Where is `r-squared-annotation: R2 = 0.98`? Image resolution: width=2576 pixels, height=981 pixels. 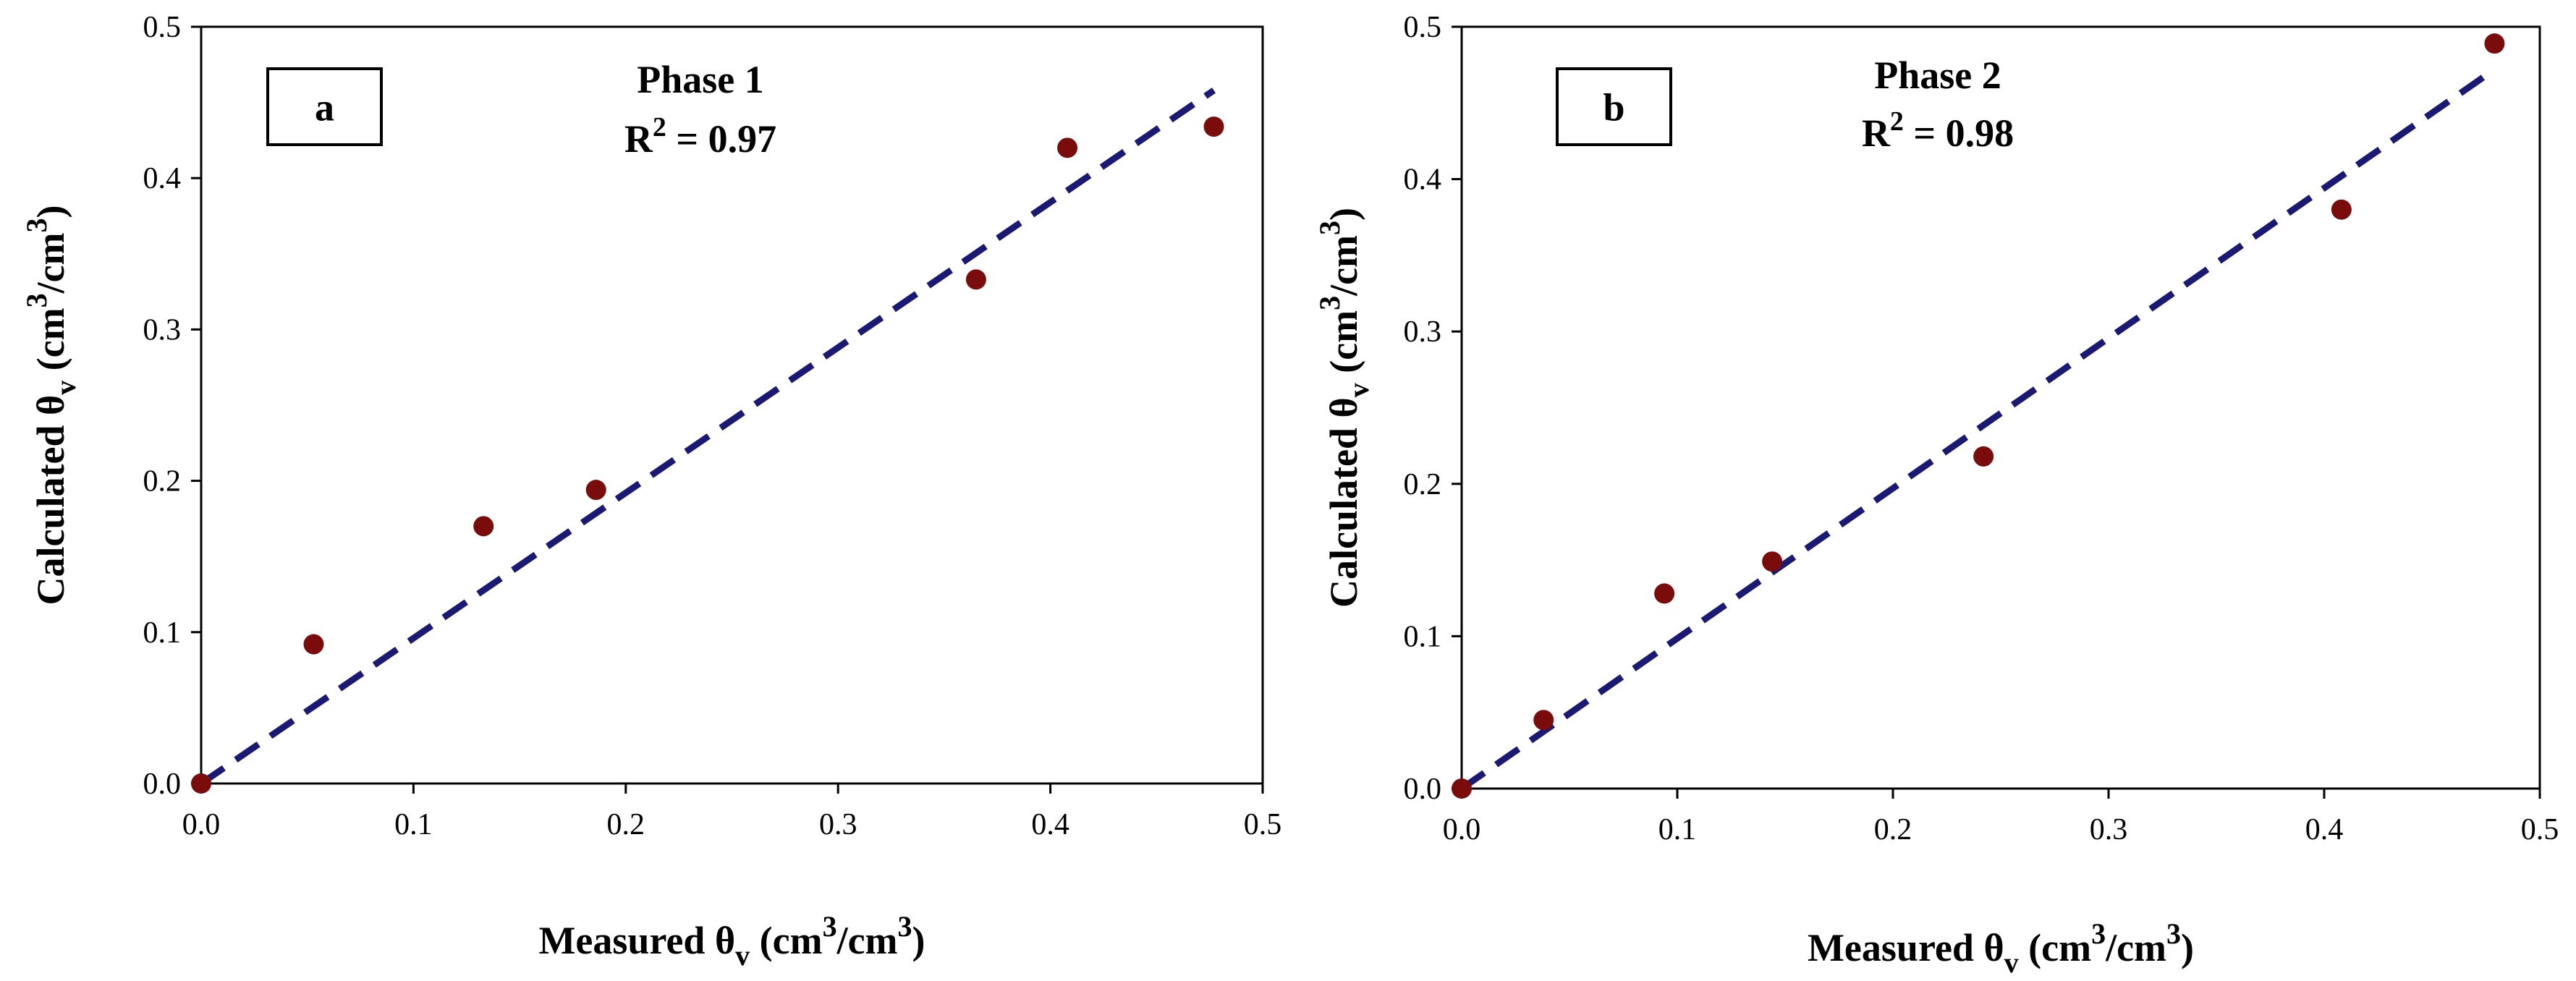 r-squared-annotation: R2 = 0.98 is located at coordinates (1938, 130).